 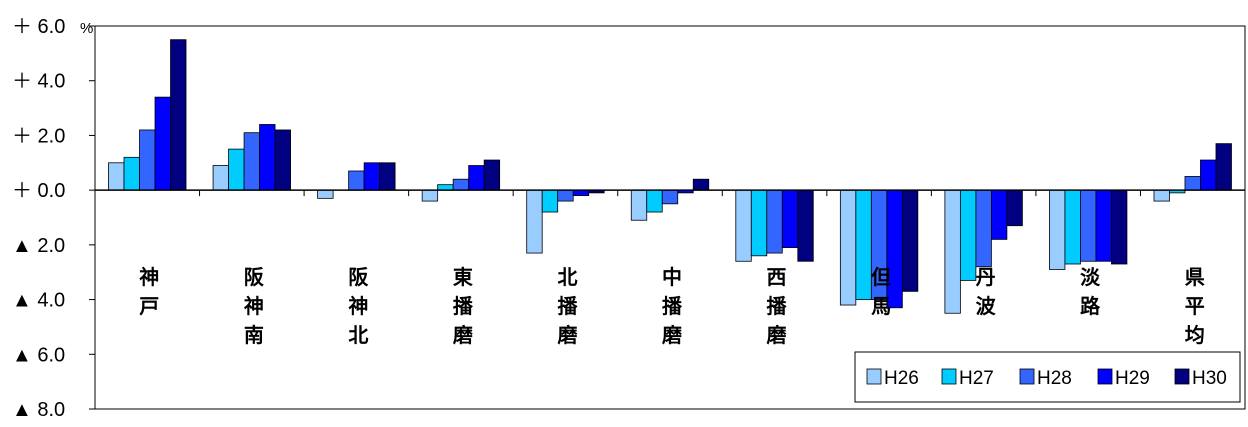 What do you see at coordinates (1132, 378) in the screenshot?
I see `legend-label-h29: H29` at bounding box center [1132, 378].